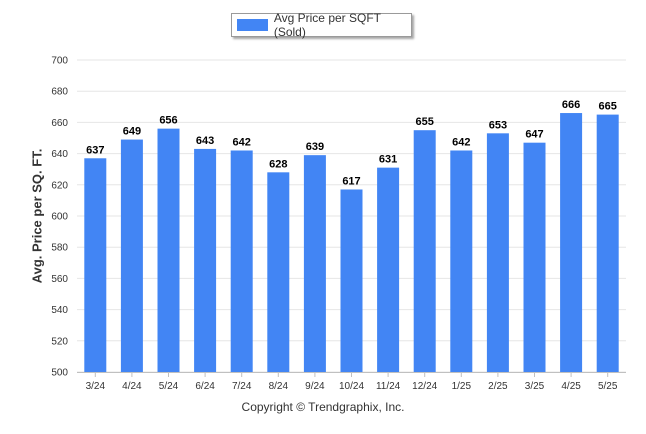  Describe the element at coordinates (424, 386) in the screenshot. I see `x-tick-label: 12/24` at that location.